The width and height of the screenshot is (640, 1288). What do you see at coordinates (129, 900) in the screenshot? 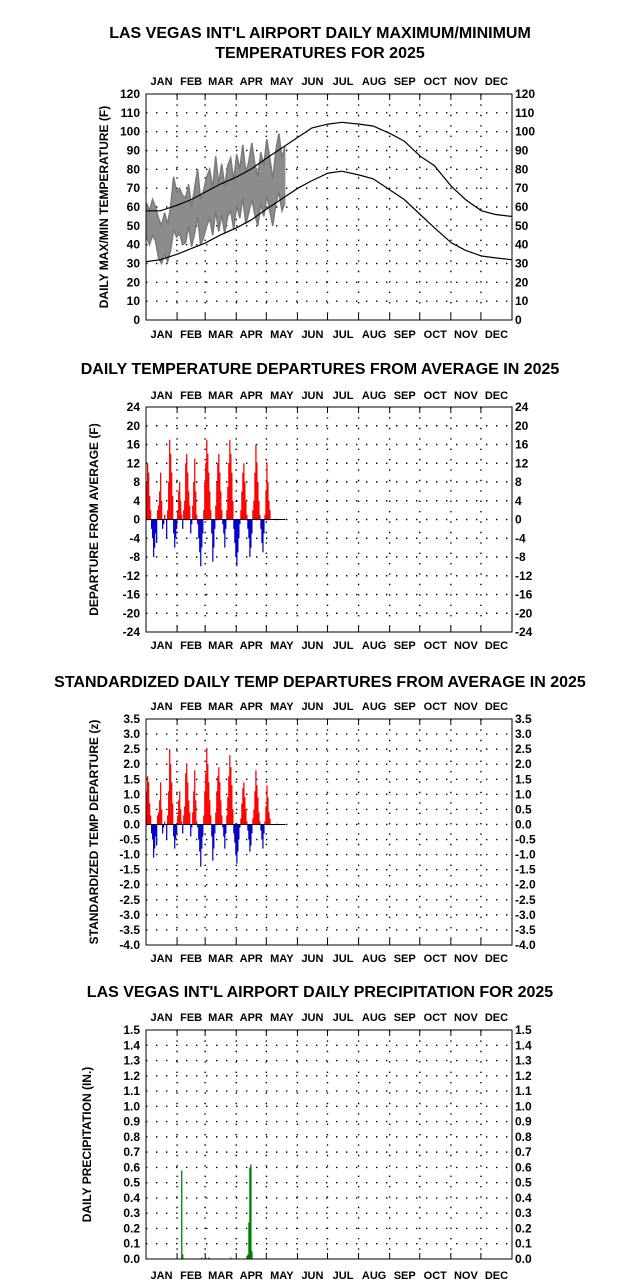
I see `y-tick-label-left: -2.5` at bounding box center [129, 900].